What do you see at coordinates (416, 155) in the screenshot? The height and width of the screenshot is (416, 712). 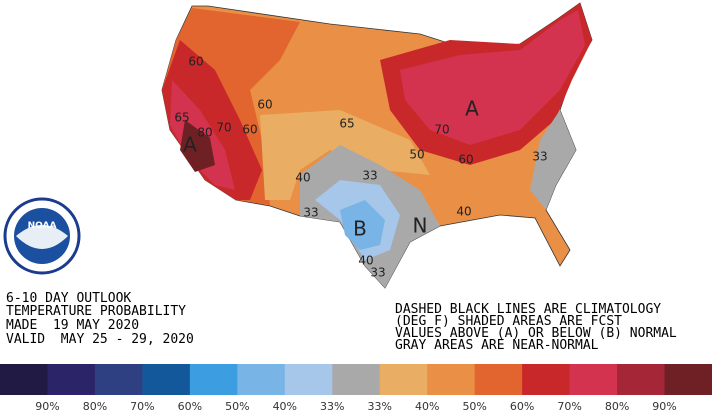 I see `contour-label: 50` at bounding box center [416, 155].